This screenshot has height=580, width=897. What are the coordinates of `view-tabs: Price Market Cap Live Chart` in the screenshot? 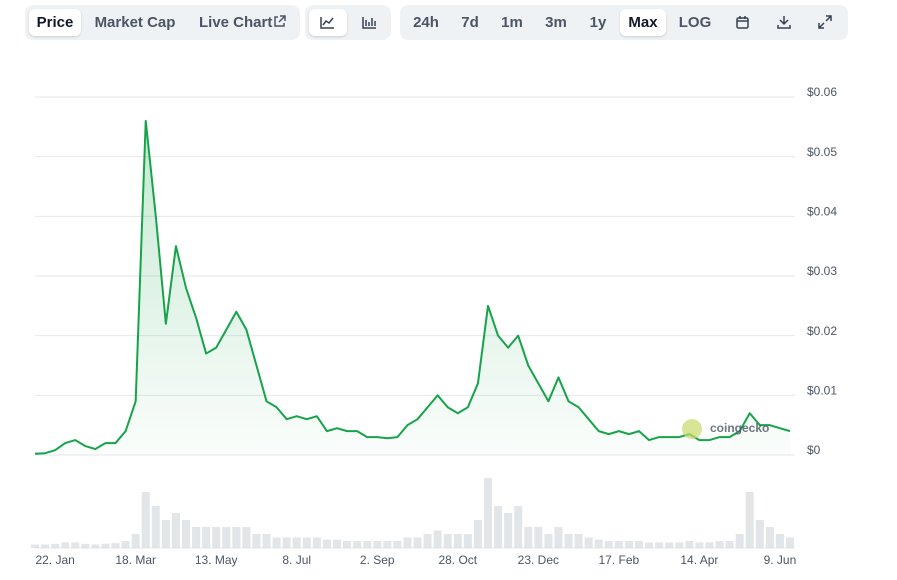 It's located at (162, 22).